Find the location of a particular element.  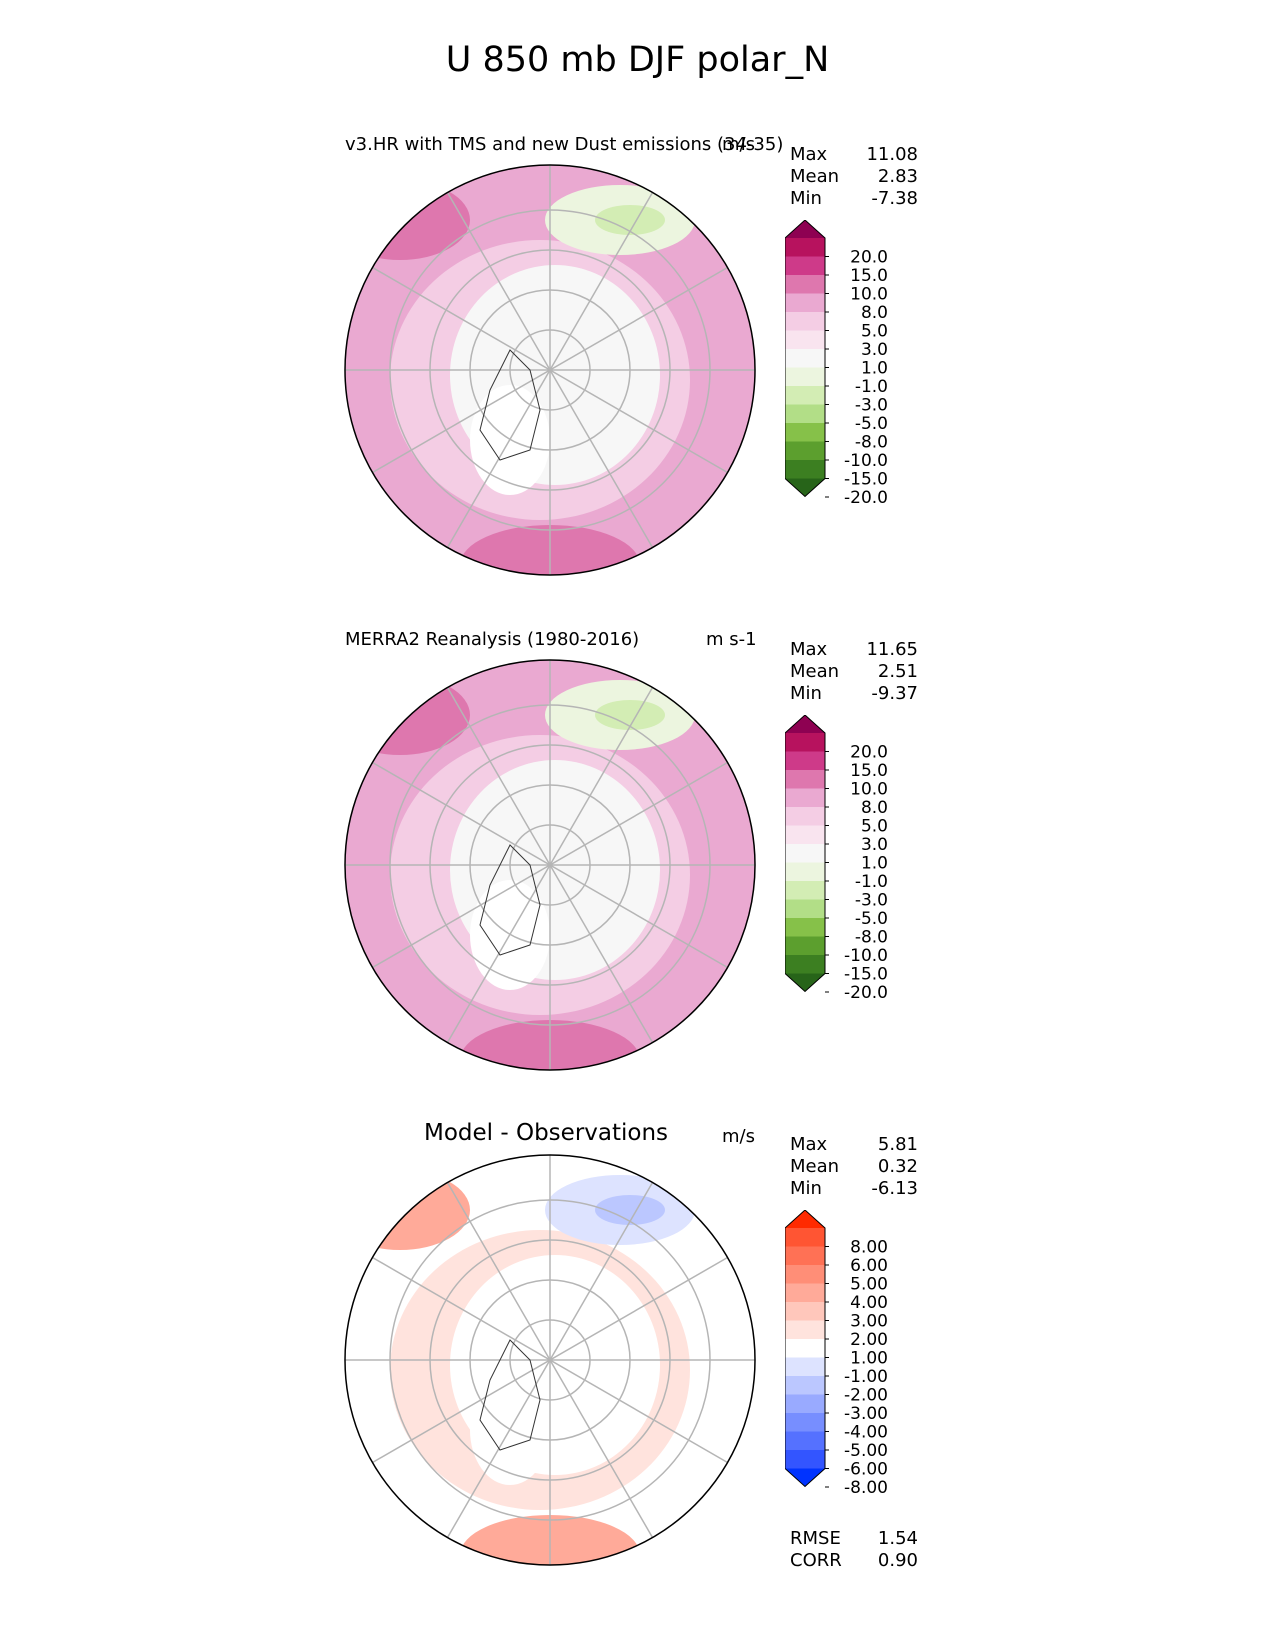

stat-min: Min -7.38 is located at coordinates (854, 198).